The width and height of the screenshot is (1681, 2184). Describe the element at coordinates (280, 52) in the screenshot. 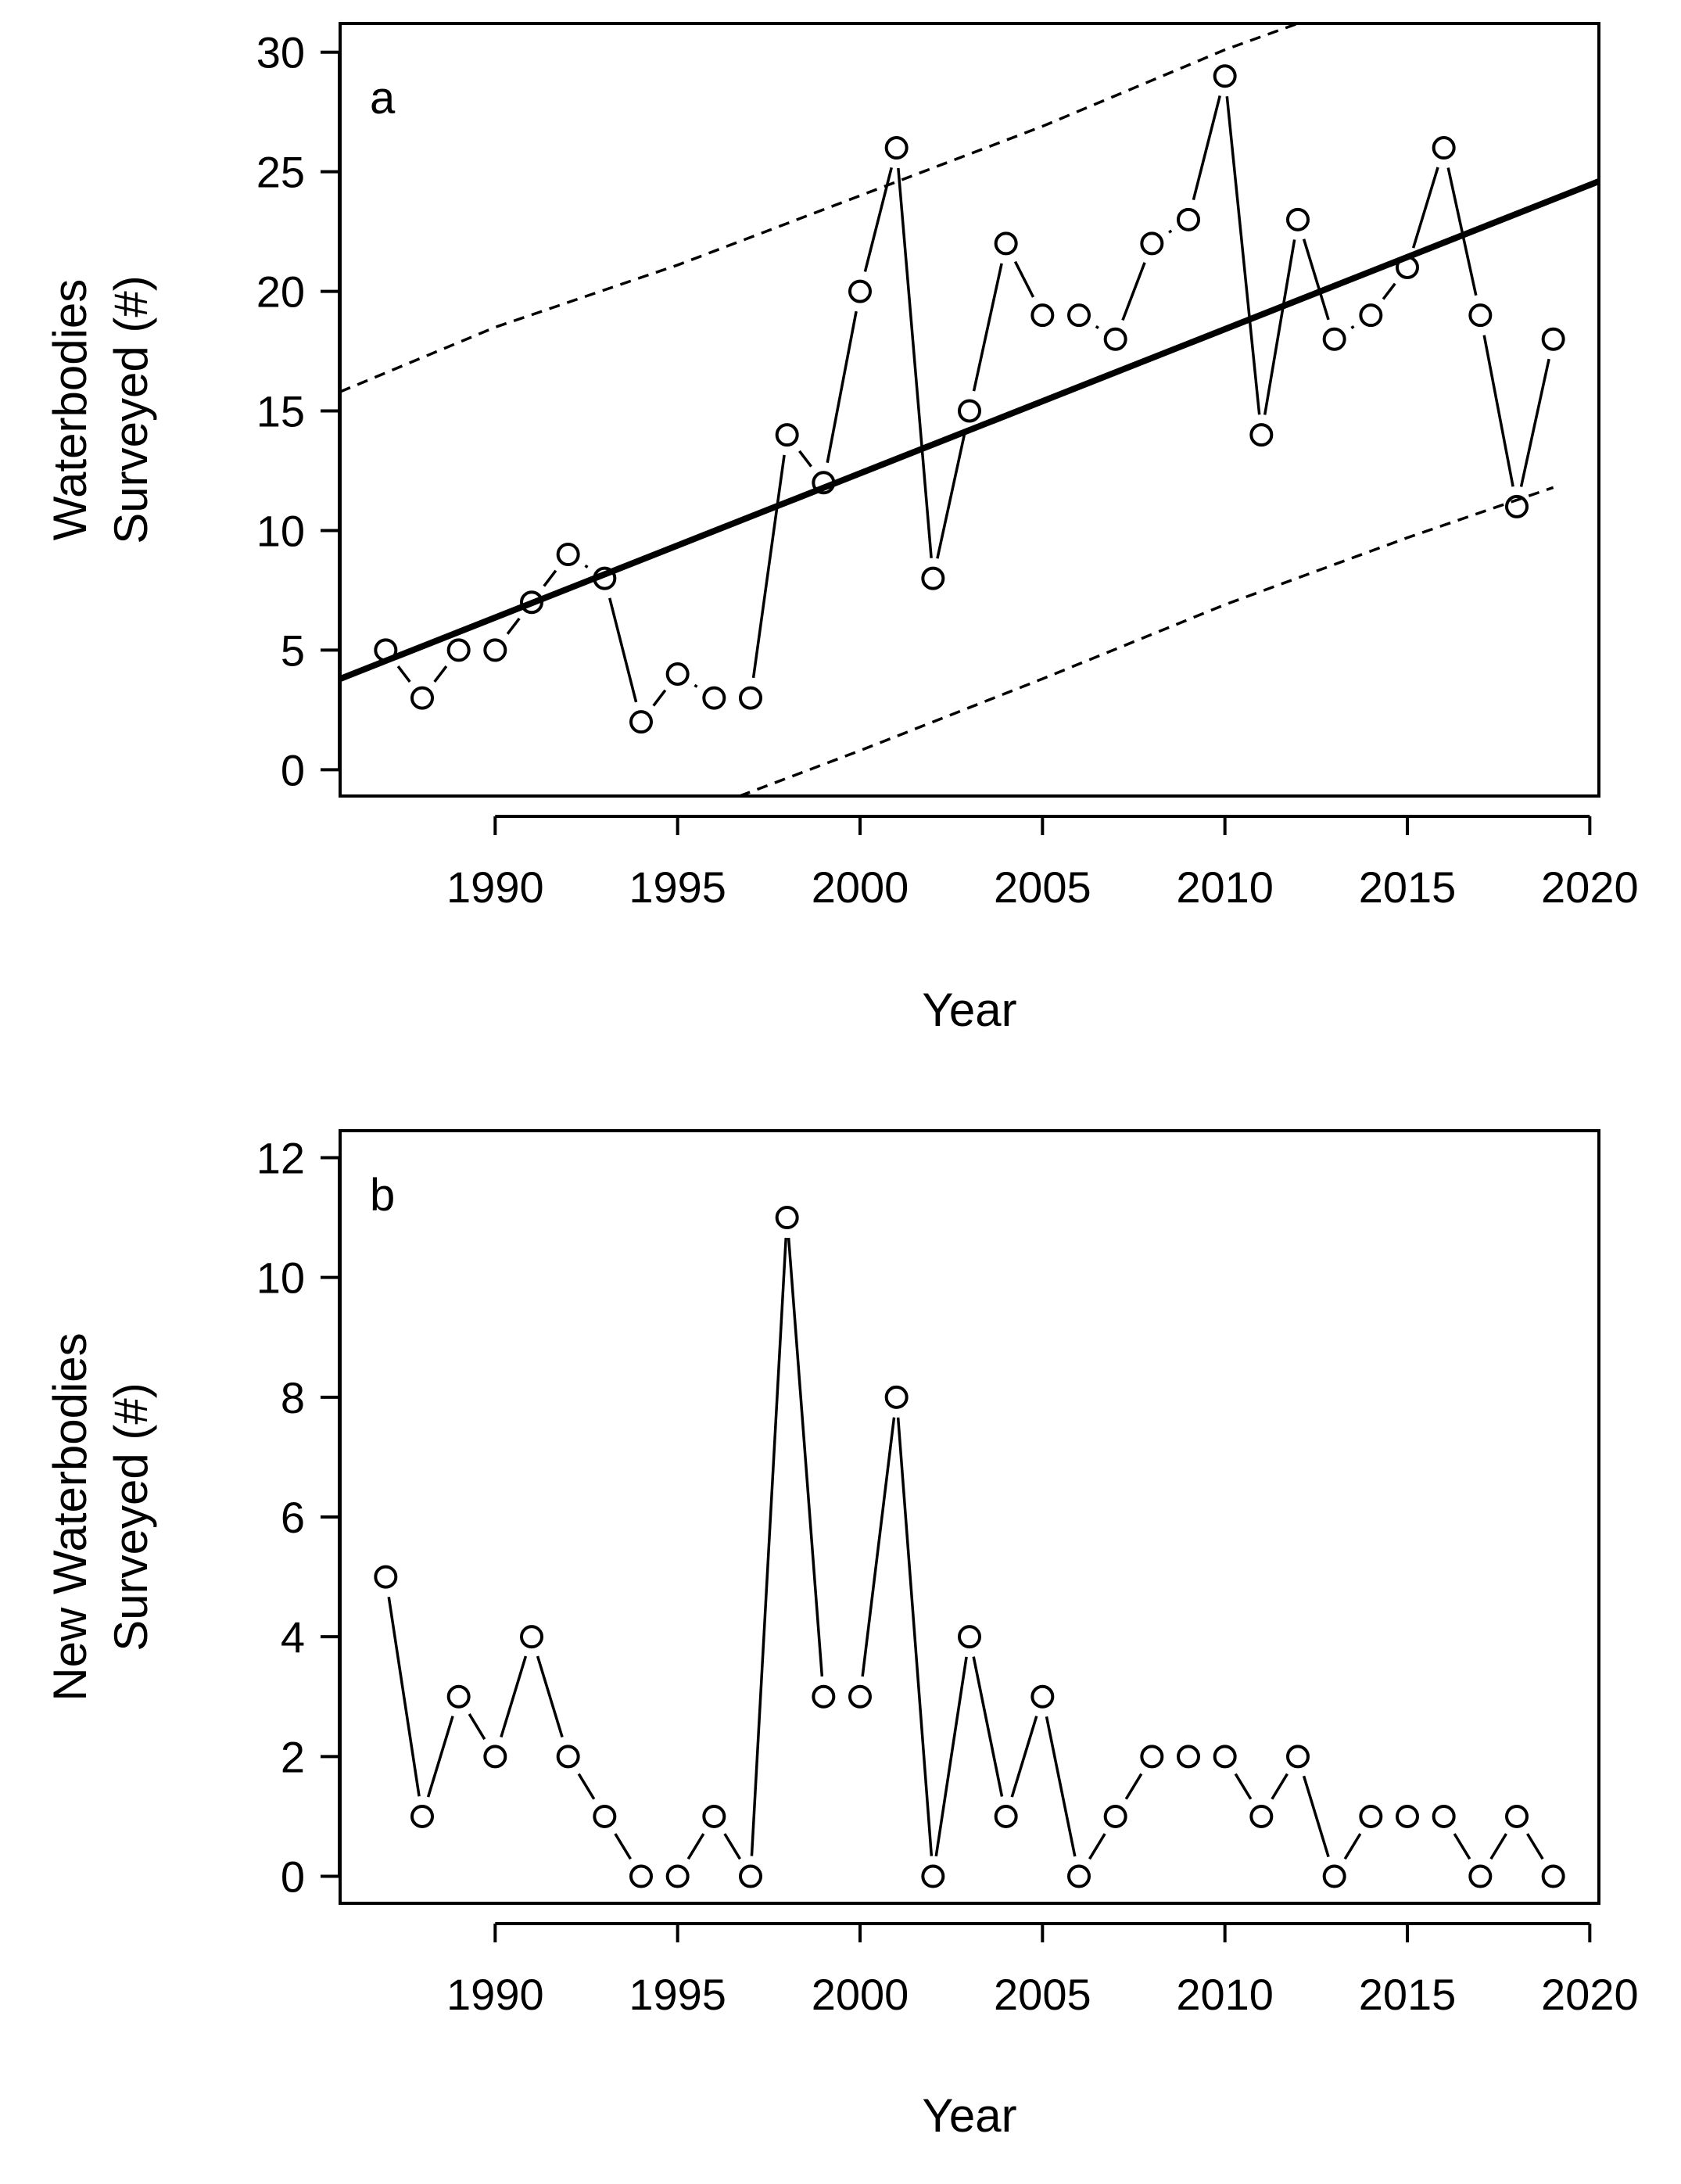

I see `y-tick-label: 30` at that location.